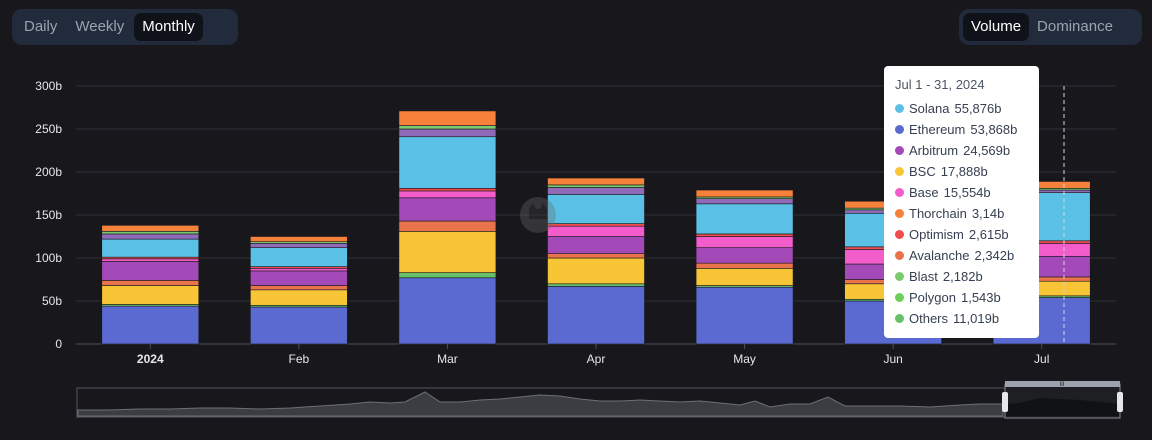 The image size is (1152, 440). Describe the element at coordinates (299, 359) in the screenshot. I see `x-tick-label: Feb` at that location.